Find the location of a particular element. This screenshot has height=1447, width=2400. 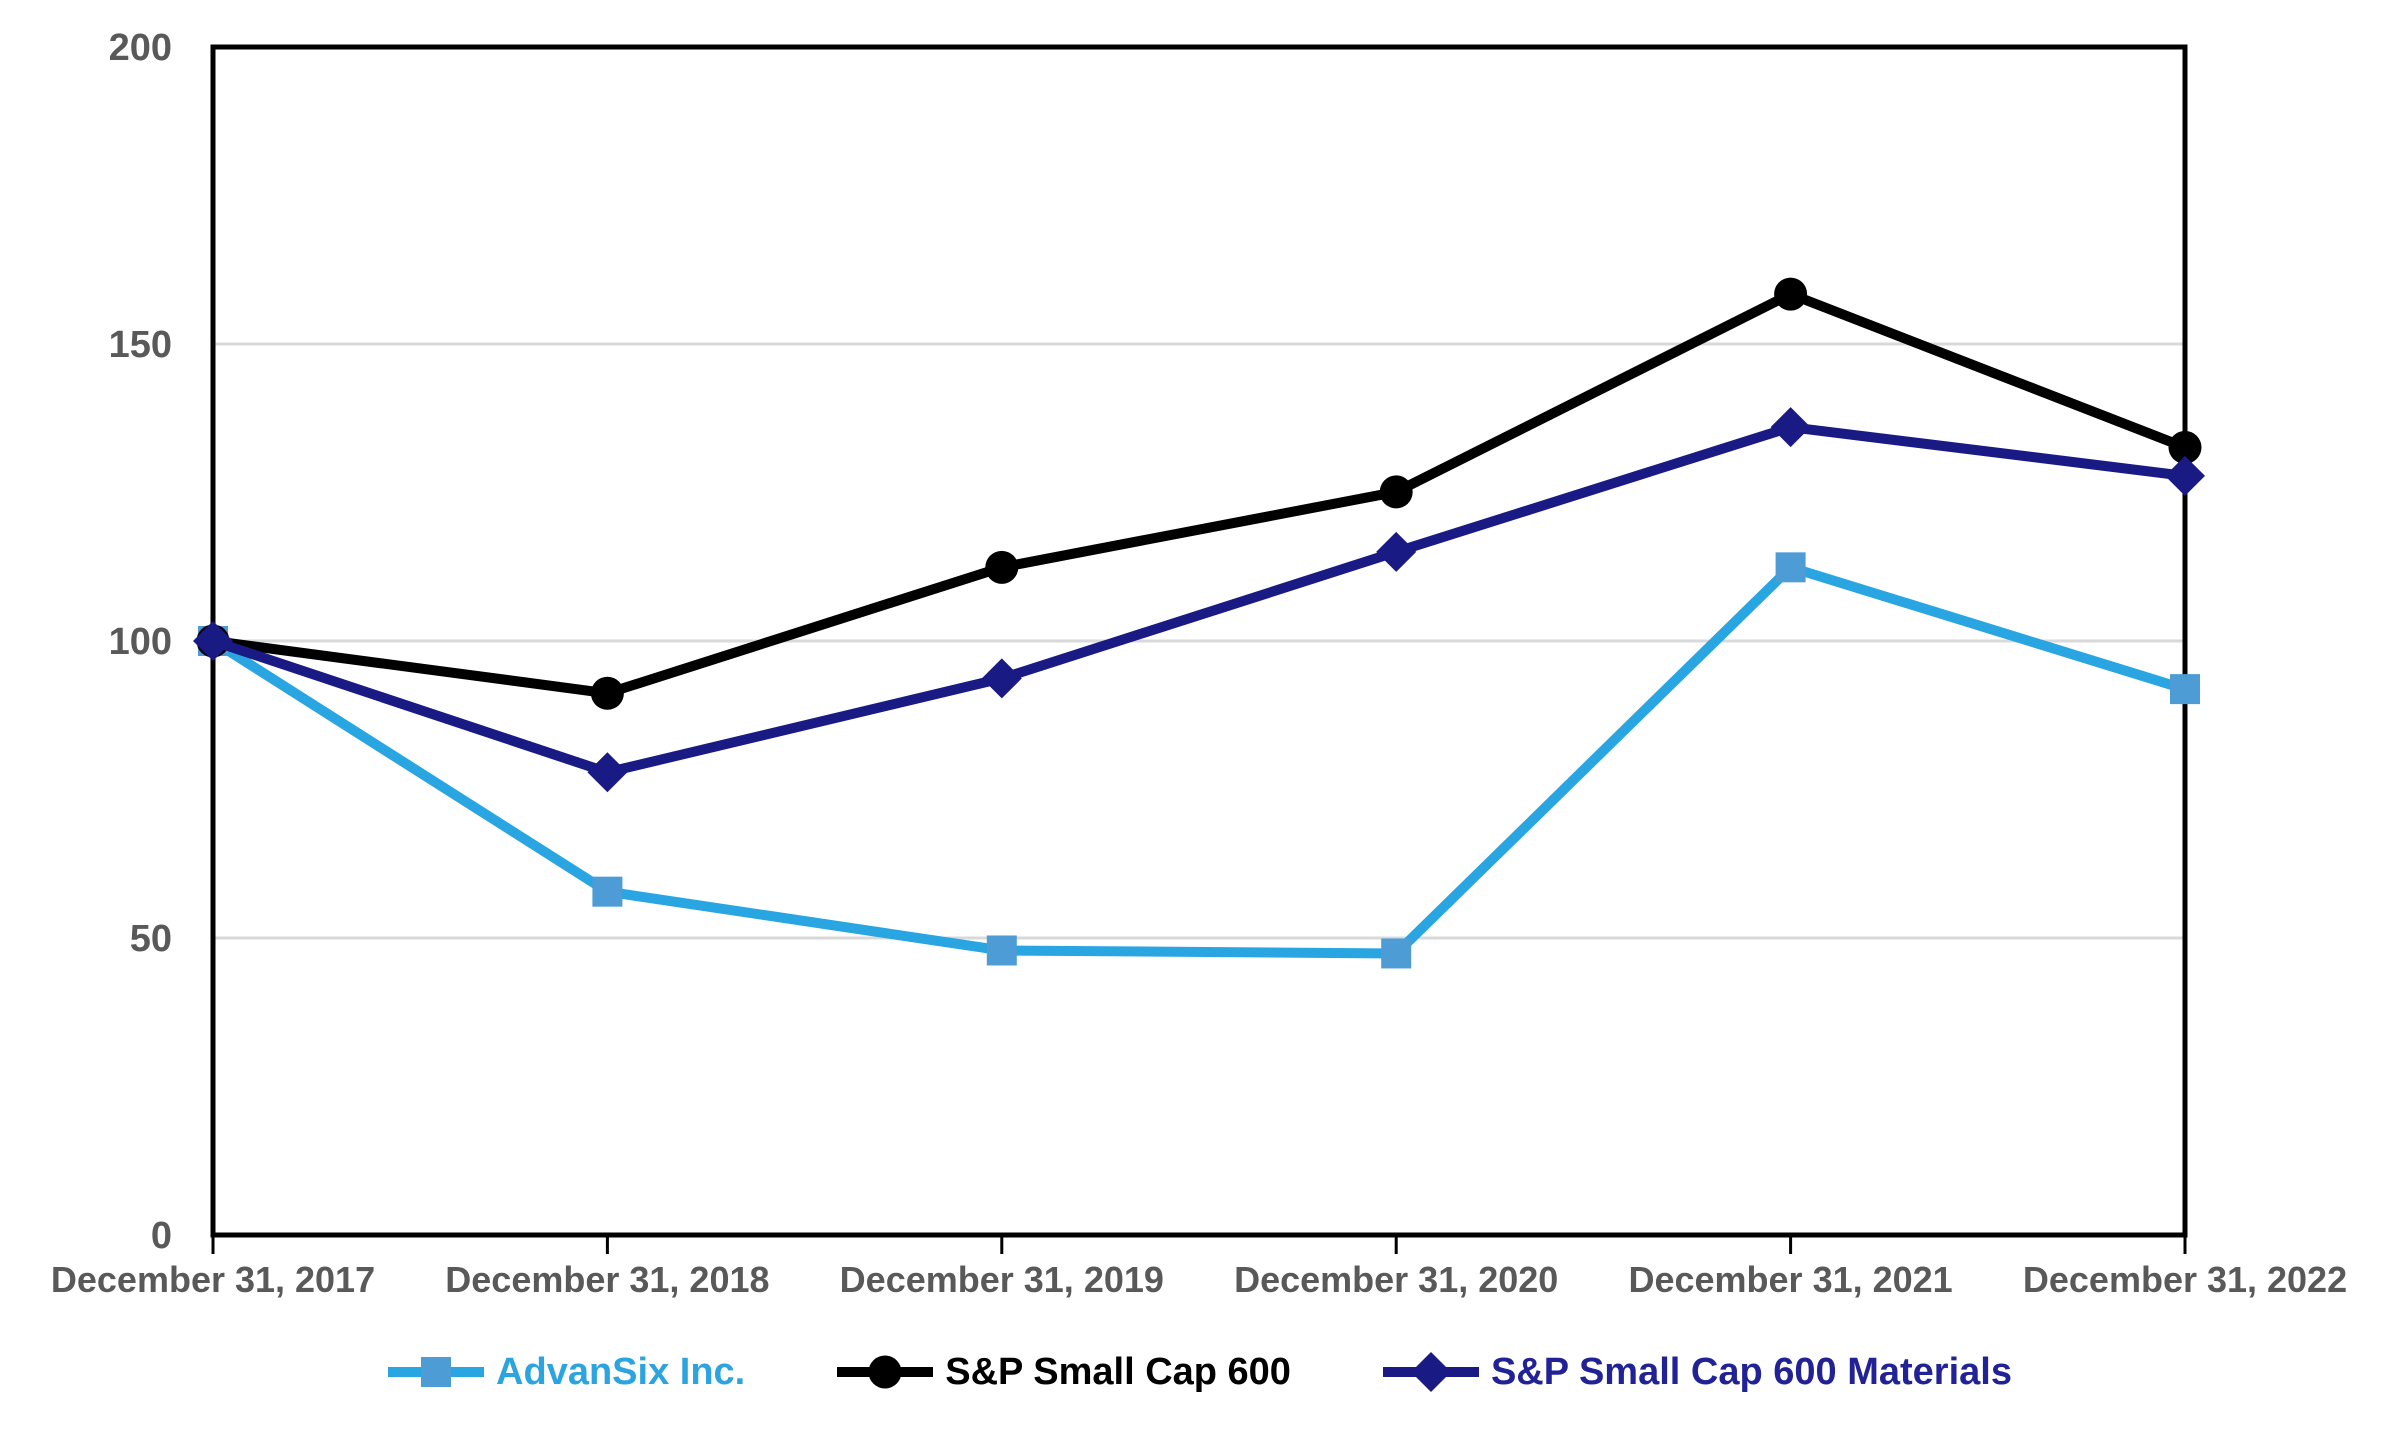

legend-marker-diamond-icon is located at coordinates (1430, 1372).